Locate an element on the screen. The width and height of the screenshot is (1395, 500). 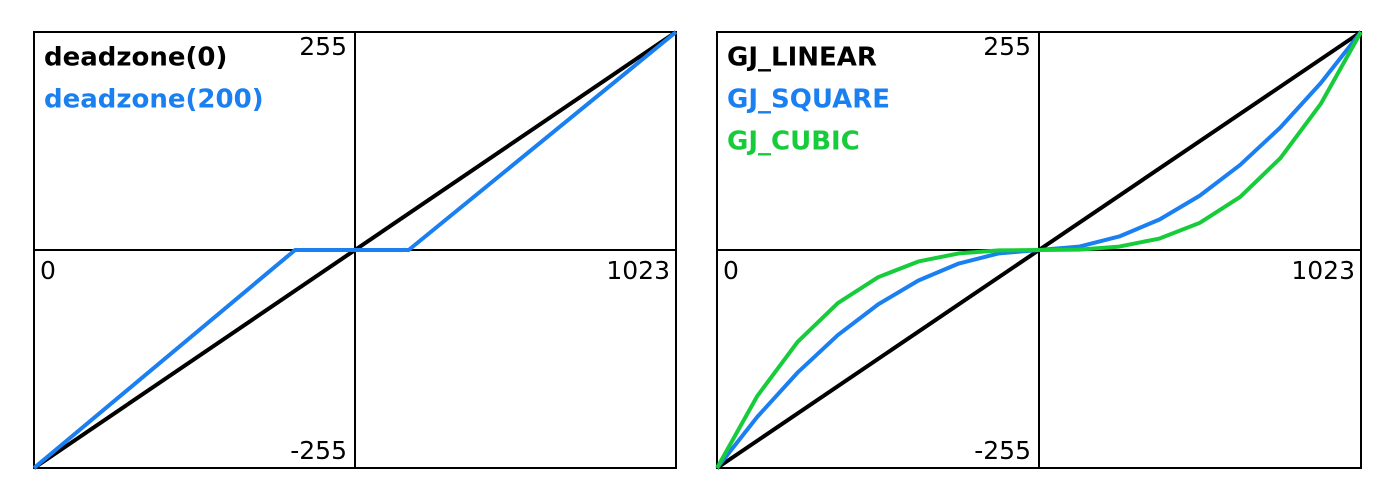
legend-label: GJ_CUBIC is located at coordinates (793, 142).